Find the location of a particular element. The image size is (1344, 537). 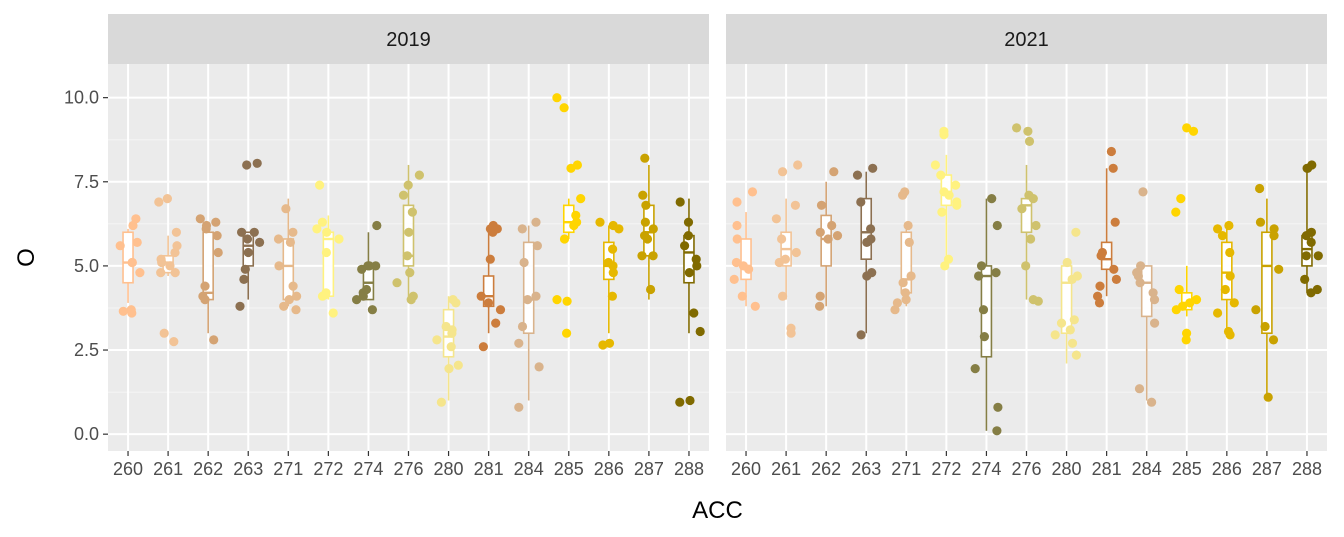

x-tick-label: 276 is located at coordinates (1026, 469).